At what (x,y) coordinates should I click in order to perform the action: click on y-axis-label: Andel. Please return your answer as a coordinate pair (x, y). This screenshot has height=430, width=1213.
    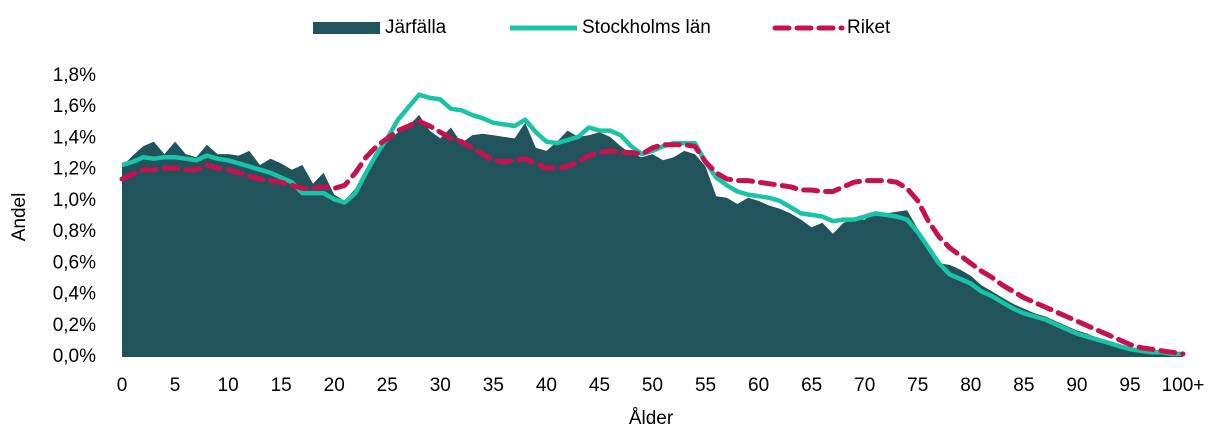
    Looking at the image, I should click on (19, 217).